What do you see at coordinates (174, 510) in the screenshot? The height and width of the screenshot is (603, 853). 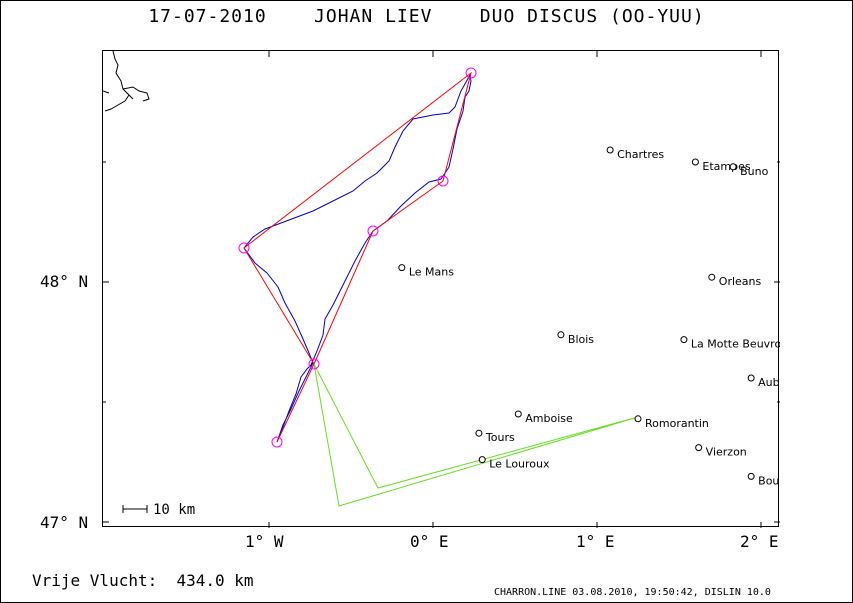 I see `scale-bar-label: 10 km` at bounding box center [174, 510].